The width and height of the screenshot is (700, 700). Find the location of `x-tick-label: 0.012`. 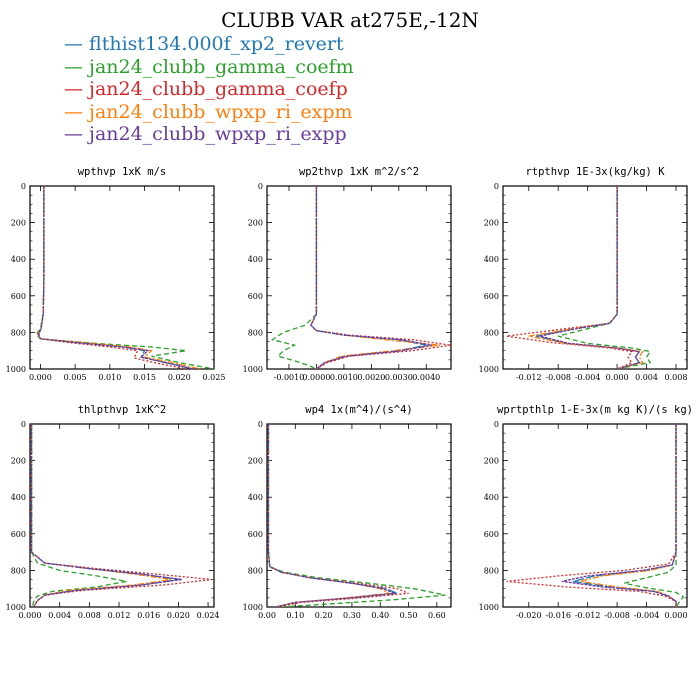

x-tick-label: 0.012 is located at coordinates (119, 615).